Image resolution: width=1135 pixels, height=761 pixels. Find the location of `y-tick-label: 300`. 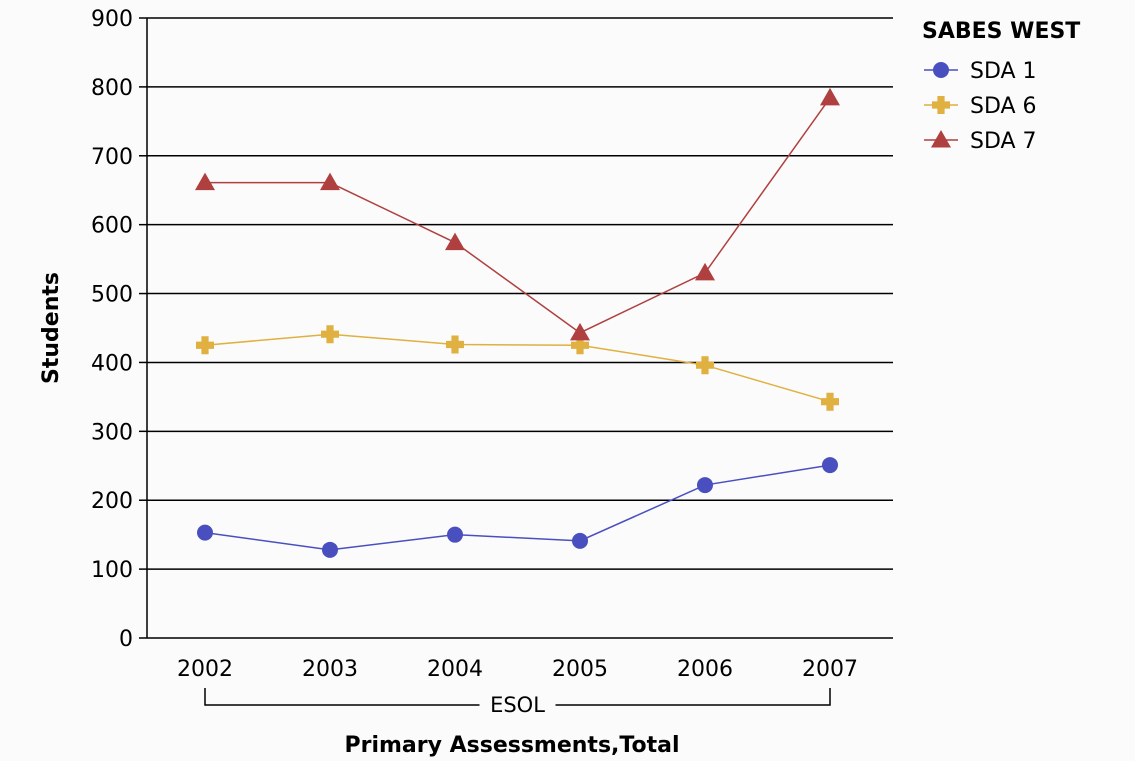

y-tick-label: 300 is located at coordinates (112, 432).